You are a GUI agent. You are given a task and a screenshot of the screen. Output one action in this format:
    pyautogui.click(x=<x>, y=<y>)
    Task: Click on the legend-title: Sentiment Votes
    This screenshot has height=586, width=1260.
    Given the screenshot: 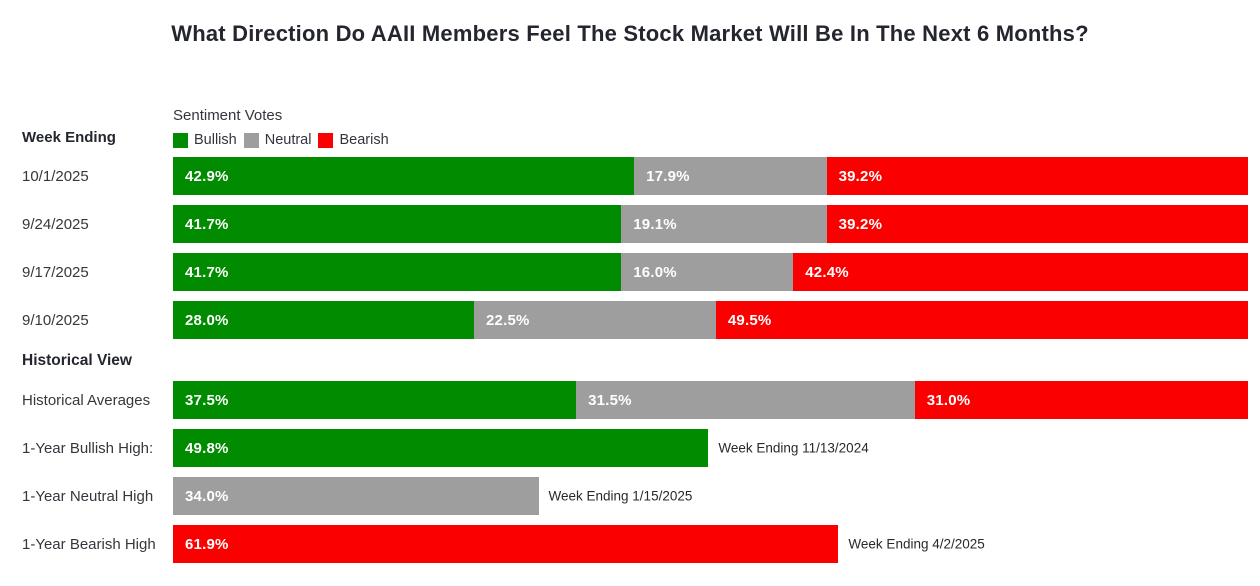 What is the action you would take?
    pyautogui.click(x=228, y=115)
    